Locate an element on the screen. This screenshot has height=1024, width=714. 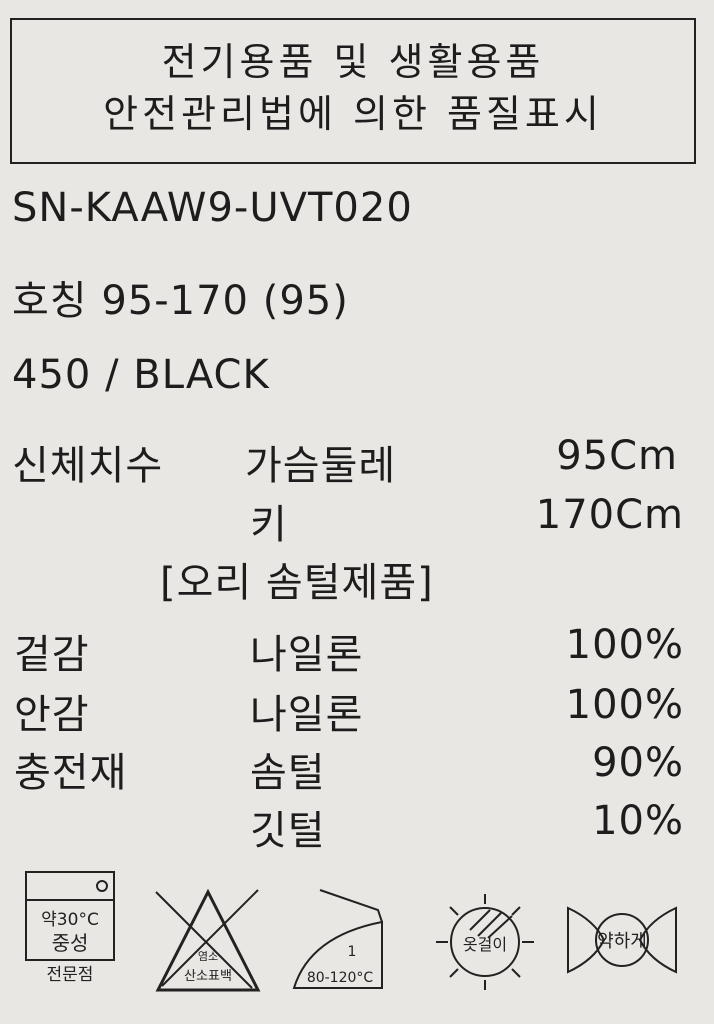
bleach-text-2: 산소표백 is located at coordinates (208, 976).